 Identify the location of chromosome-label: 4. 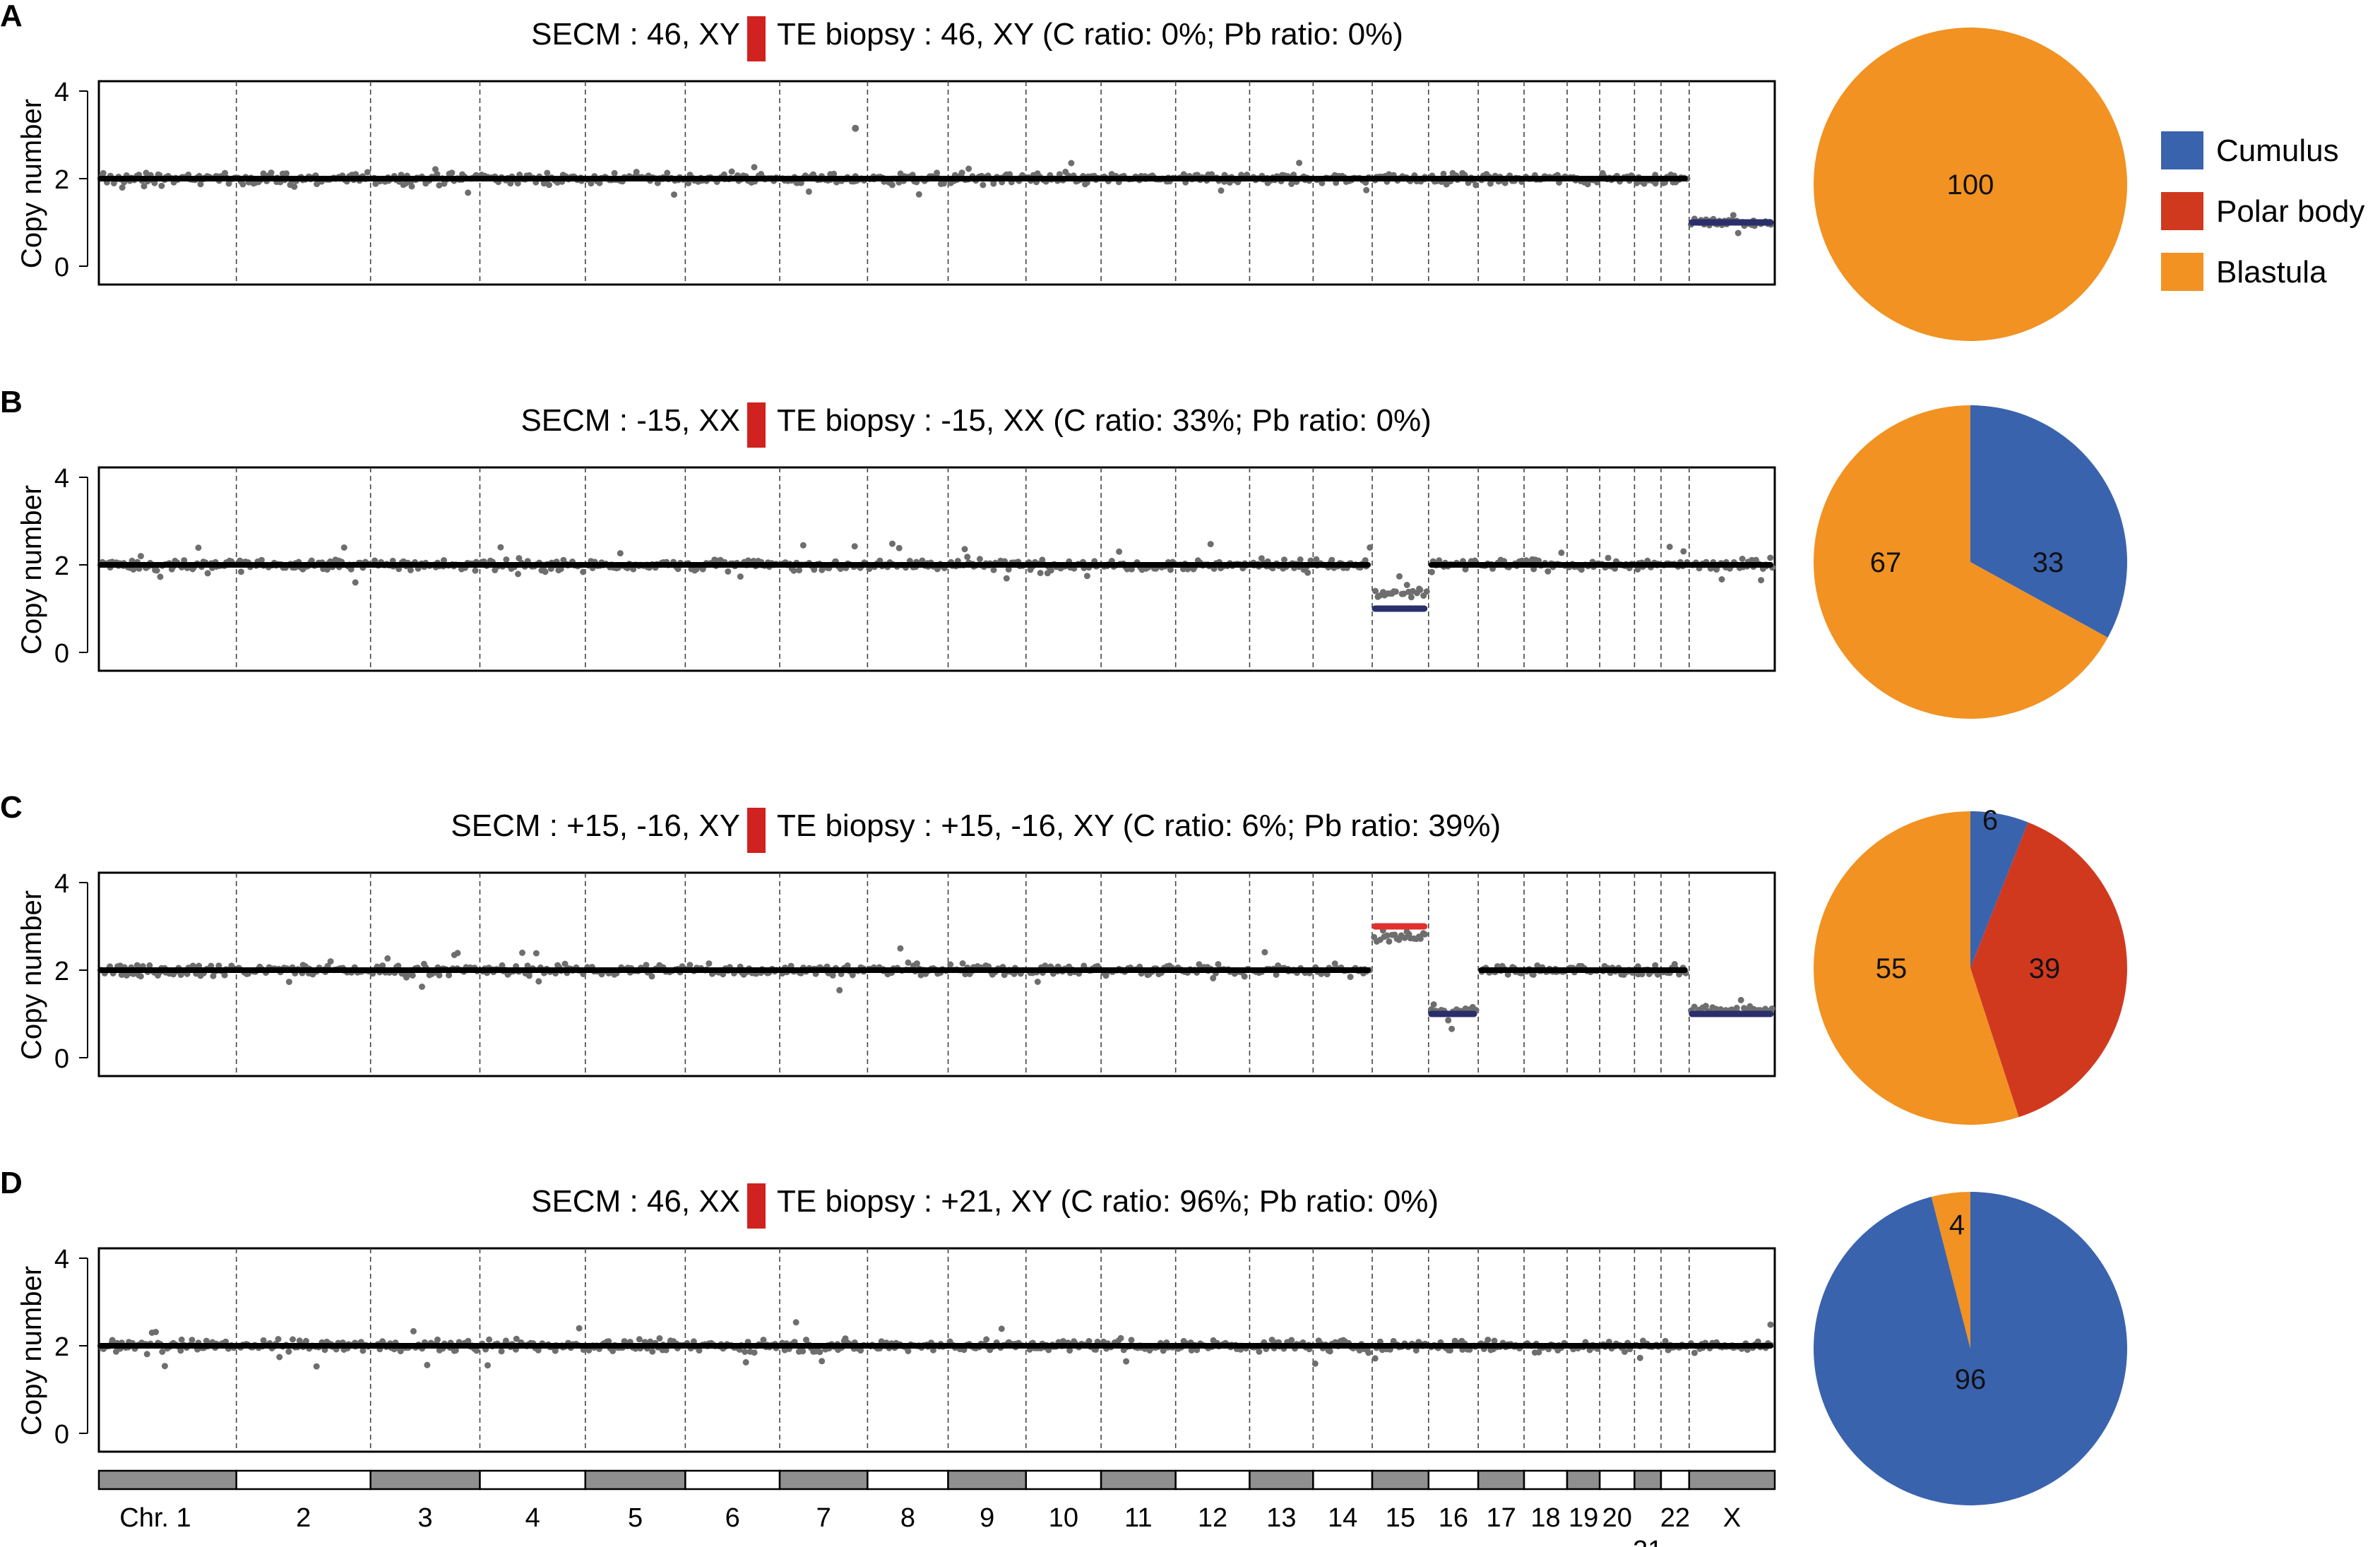
(532, 1518).